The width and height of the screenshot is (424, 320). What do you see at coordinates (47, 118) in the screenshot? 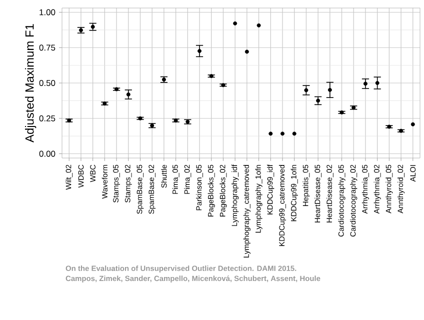
I see `y-tick-label: 0.25` at bounding box center [47, 118].